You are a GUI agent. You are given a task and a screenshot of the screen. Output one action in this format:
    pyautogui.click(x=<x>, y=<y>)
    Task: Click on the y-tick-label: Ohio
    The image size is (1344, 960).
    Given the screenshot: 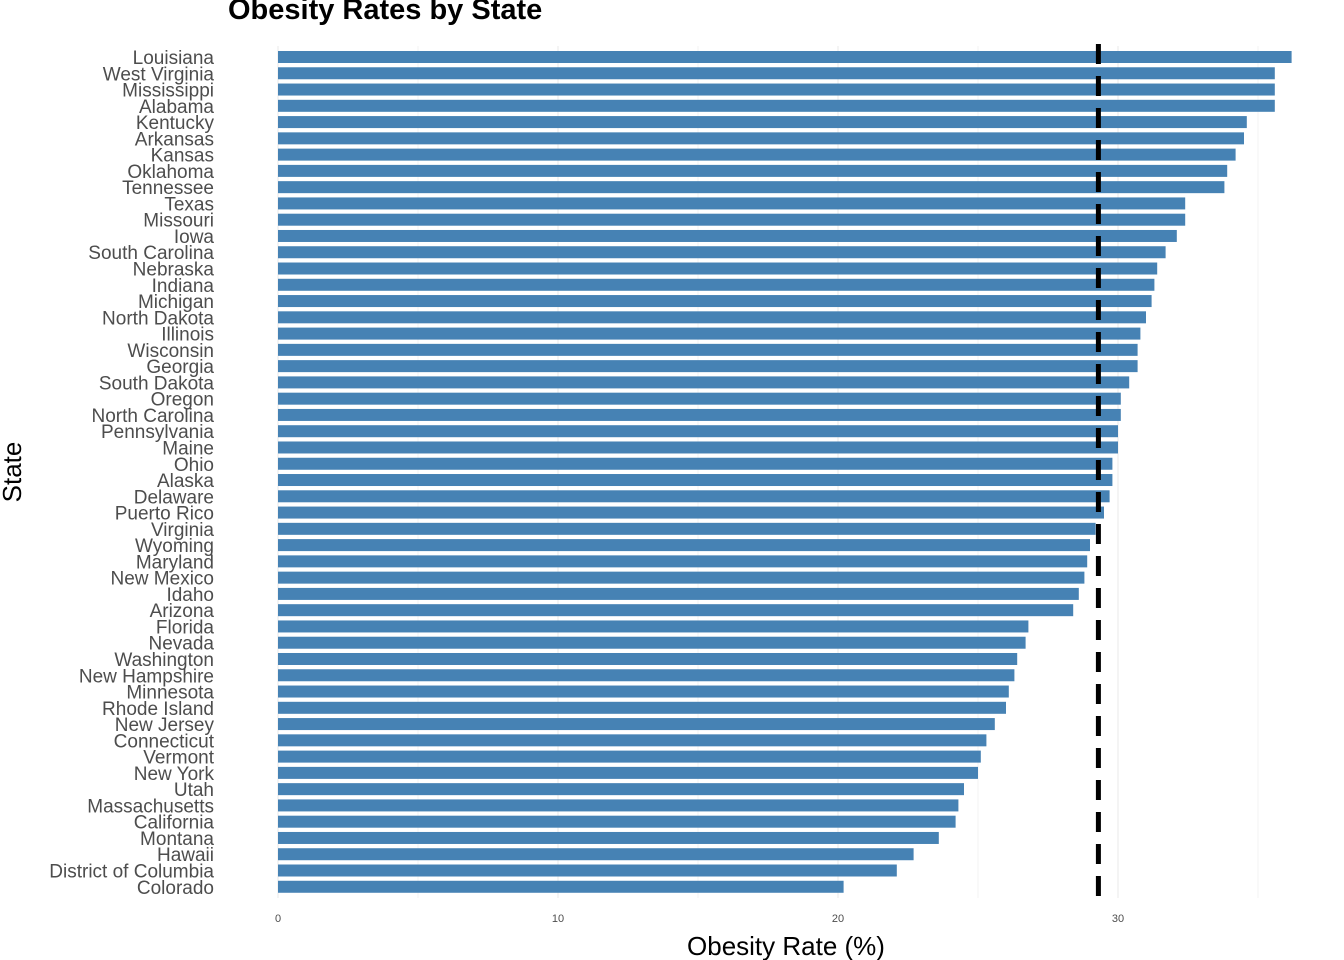 What is the action you would take?
    pyautogui.click(x=194, y=465)
    